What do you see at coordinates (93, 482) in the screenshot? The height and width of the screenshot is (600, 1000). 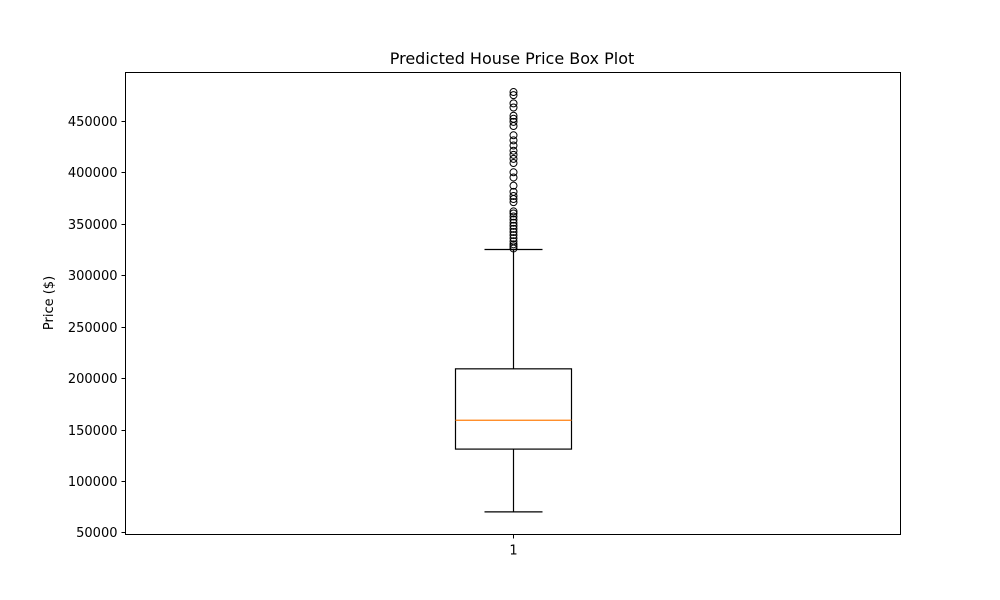 I see `y-tick-label: 100000` at bounding box center [93, 482].